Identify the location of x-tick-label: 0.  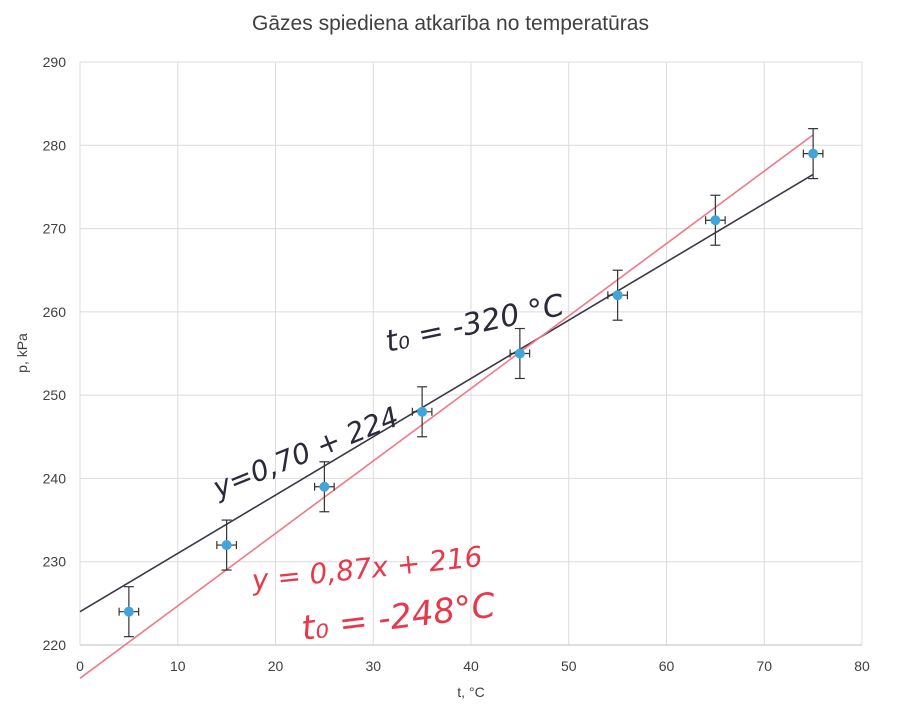
(80, 666).